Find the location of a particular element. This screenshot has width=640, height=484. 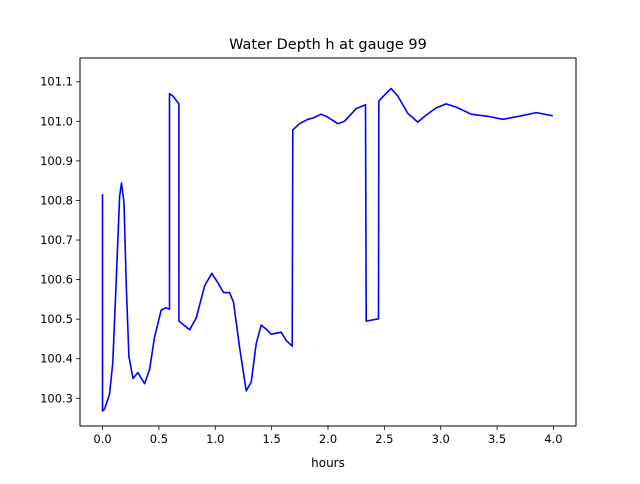

x-tick-label: 3.0 is located at coordinates (441, 439).